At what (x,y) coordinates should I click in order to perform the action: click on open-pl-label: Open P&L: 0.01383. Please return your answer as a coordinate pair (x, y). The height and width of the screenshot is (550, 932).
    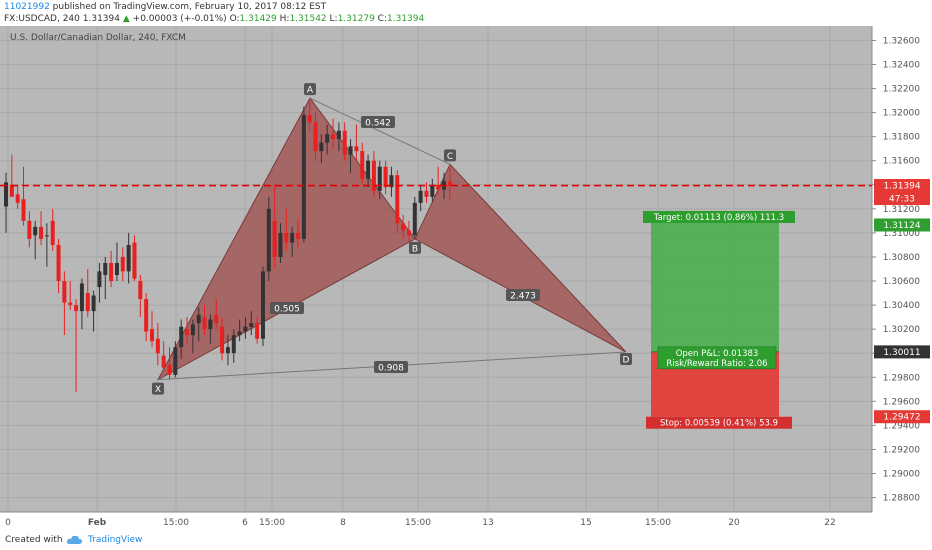
    Looking at the image, I should click on (717, 354).